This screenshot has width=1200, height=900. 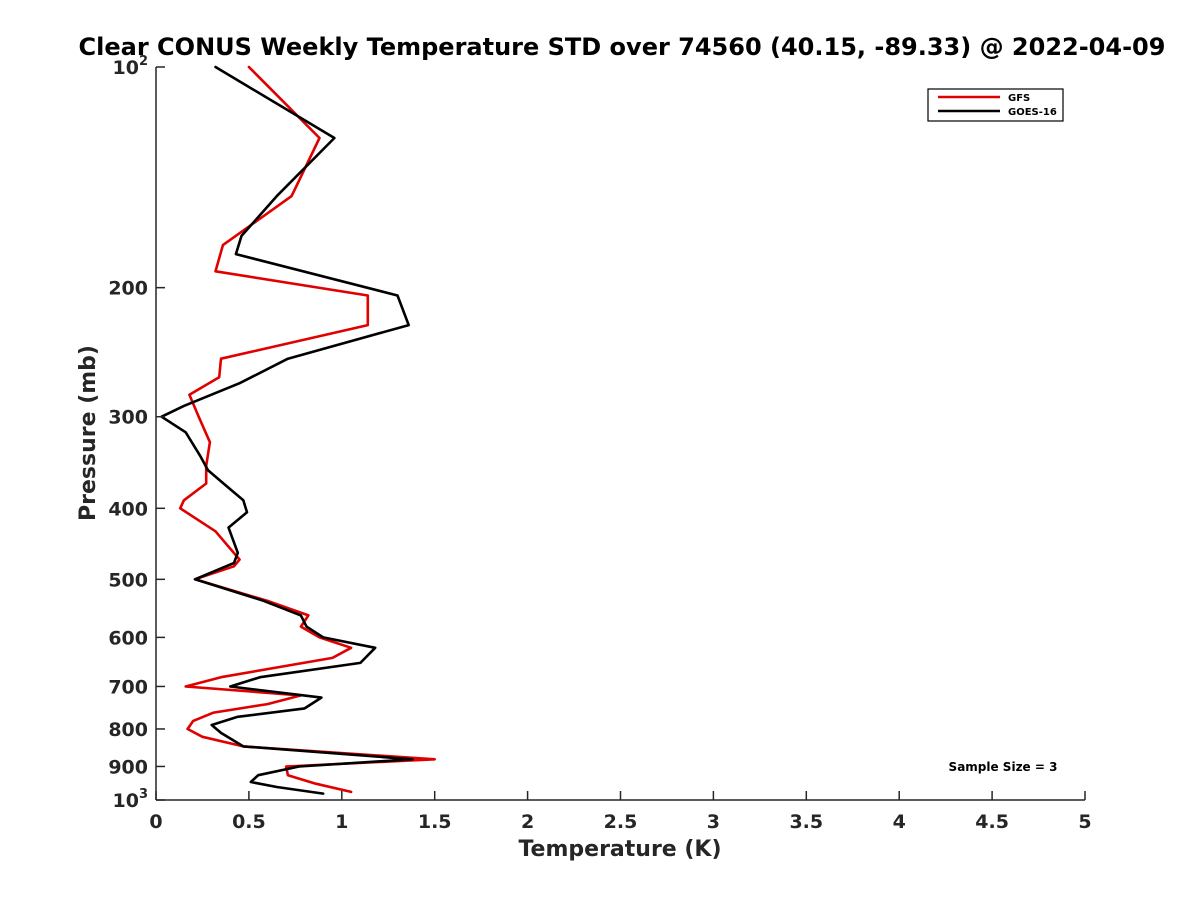 I want to click on y-tick-label: 10³, so click(x=131, y=799).